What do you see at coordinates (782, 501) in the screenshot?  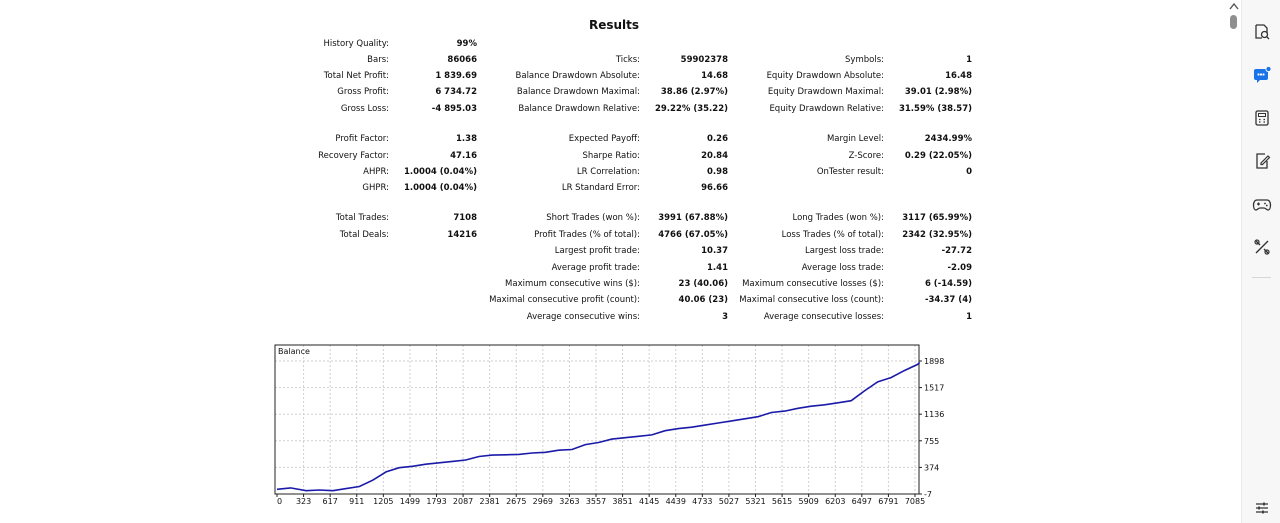 I see `x-tick-label: 5615` at bounding box center [782, 501].